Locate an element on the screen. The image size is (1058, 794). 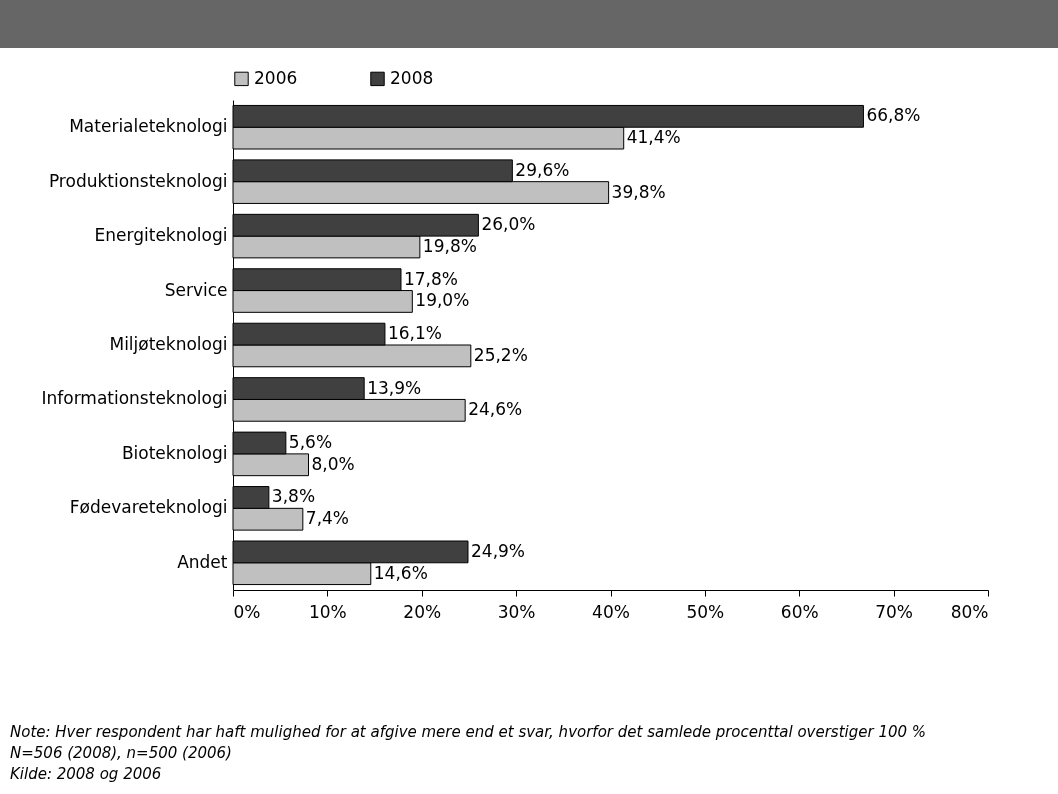
y-tick-label: Bioteknologi is located at coordinates (174, 452).